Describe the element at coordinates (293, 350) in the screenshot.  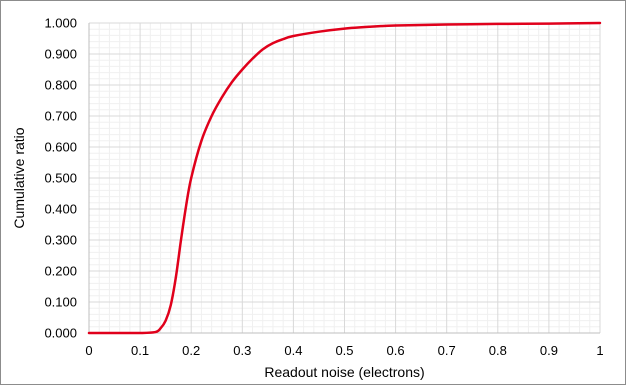
I see `x-tick-label: 0.4` at that location.